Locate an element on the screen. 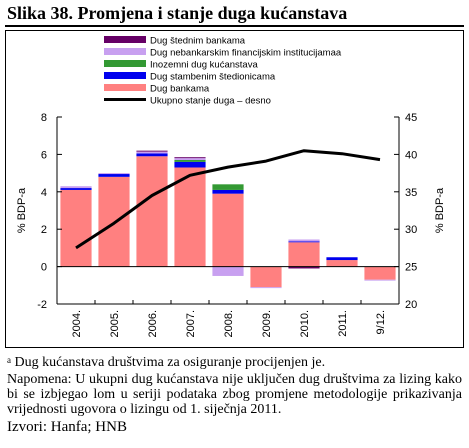 This screenshot has width=469, height=448. y-tick-label-left: 6 is located at coordinates (44, 155).